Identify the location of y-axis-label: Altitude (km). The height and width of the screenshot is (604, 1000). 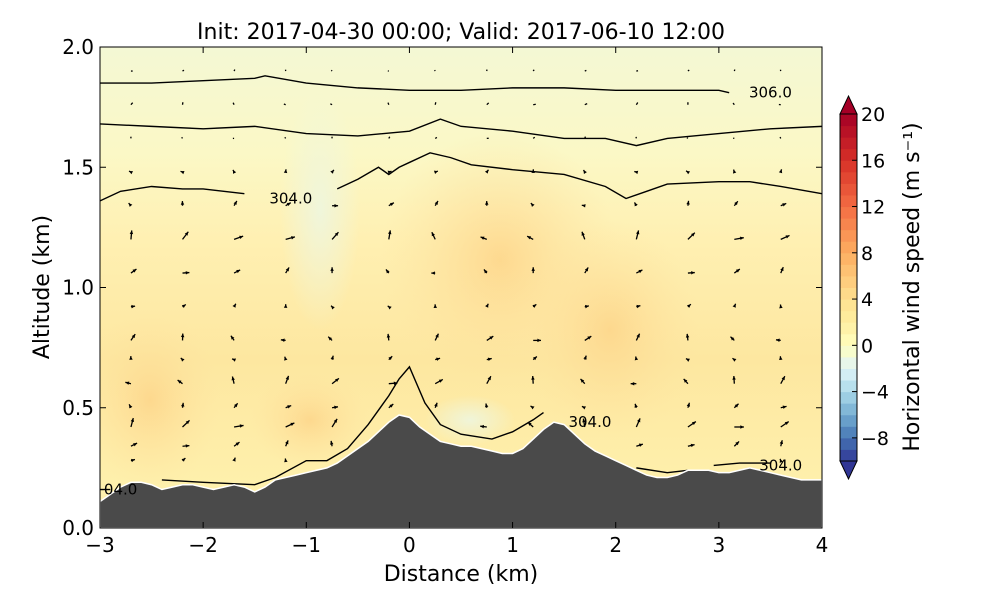
(42, 287).